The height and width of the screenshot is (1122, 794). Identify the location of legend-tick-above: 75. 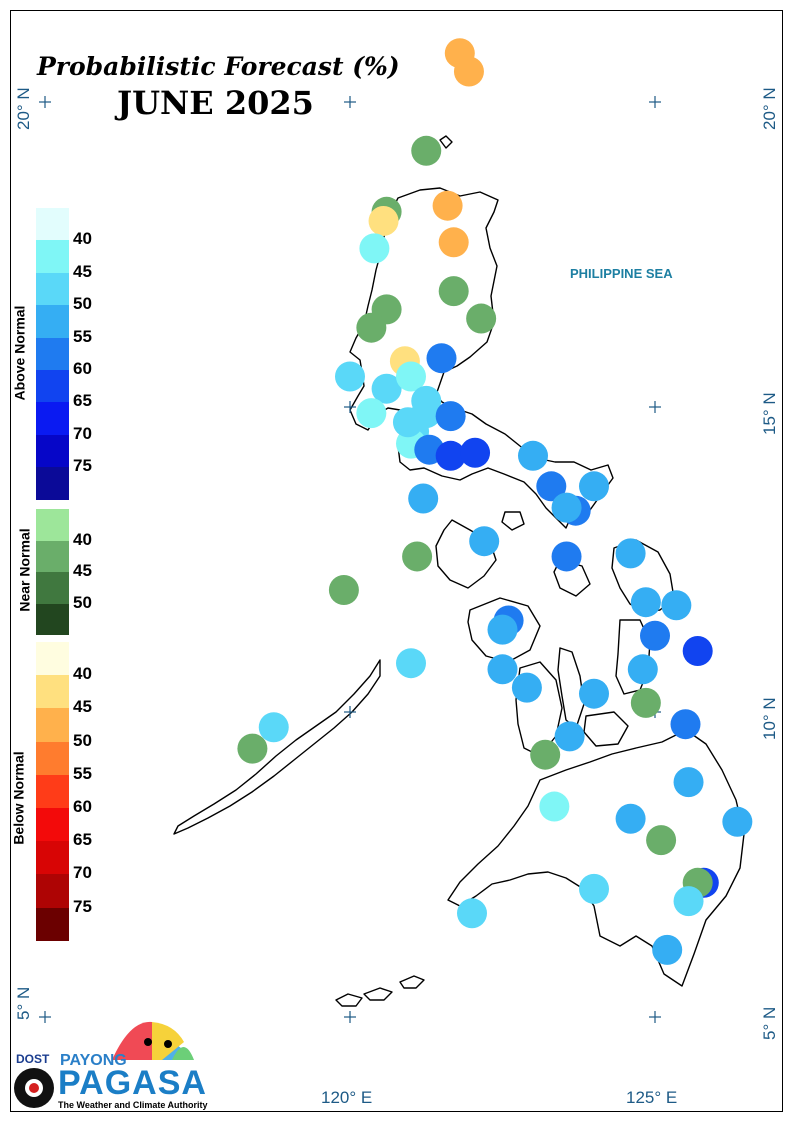
(82, 466).